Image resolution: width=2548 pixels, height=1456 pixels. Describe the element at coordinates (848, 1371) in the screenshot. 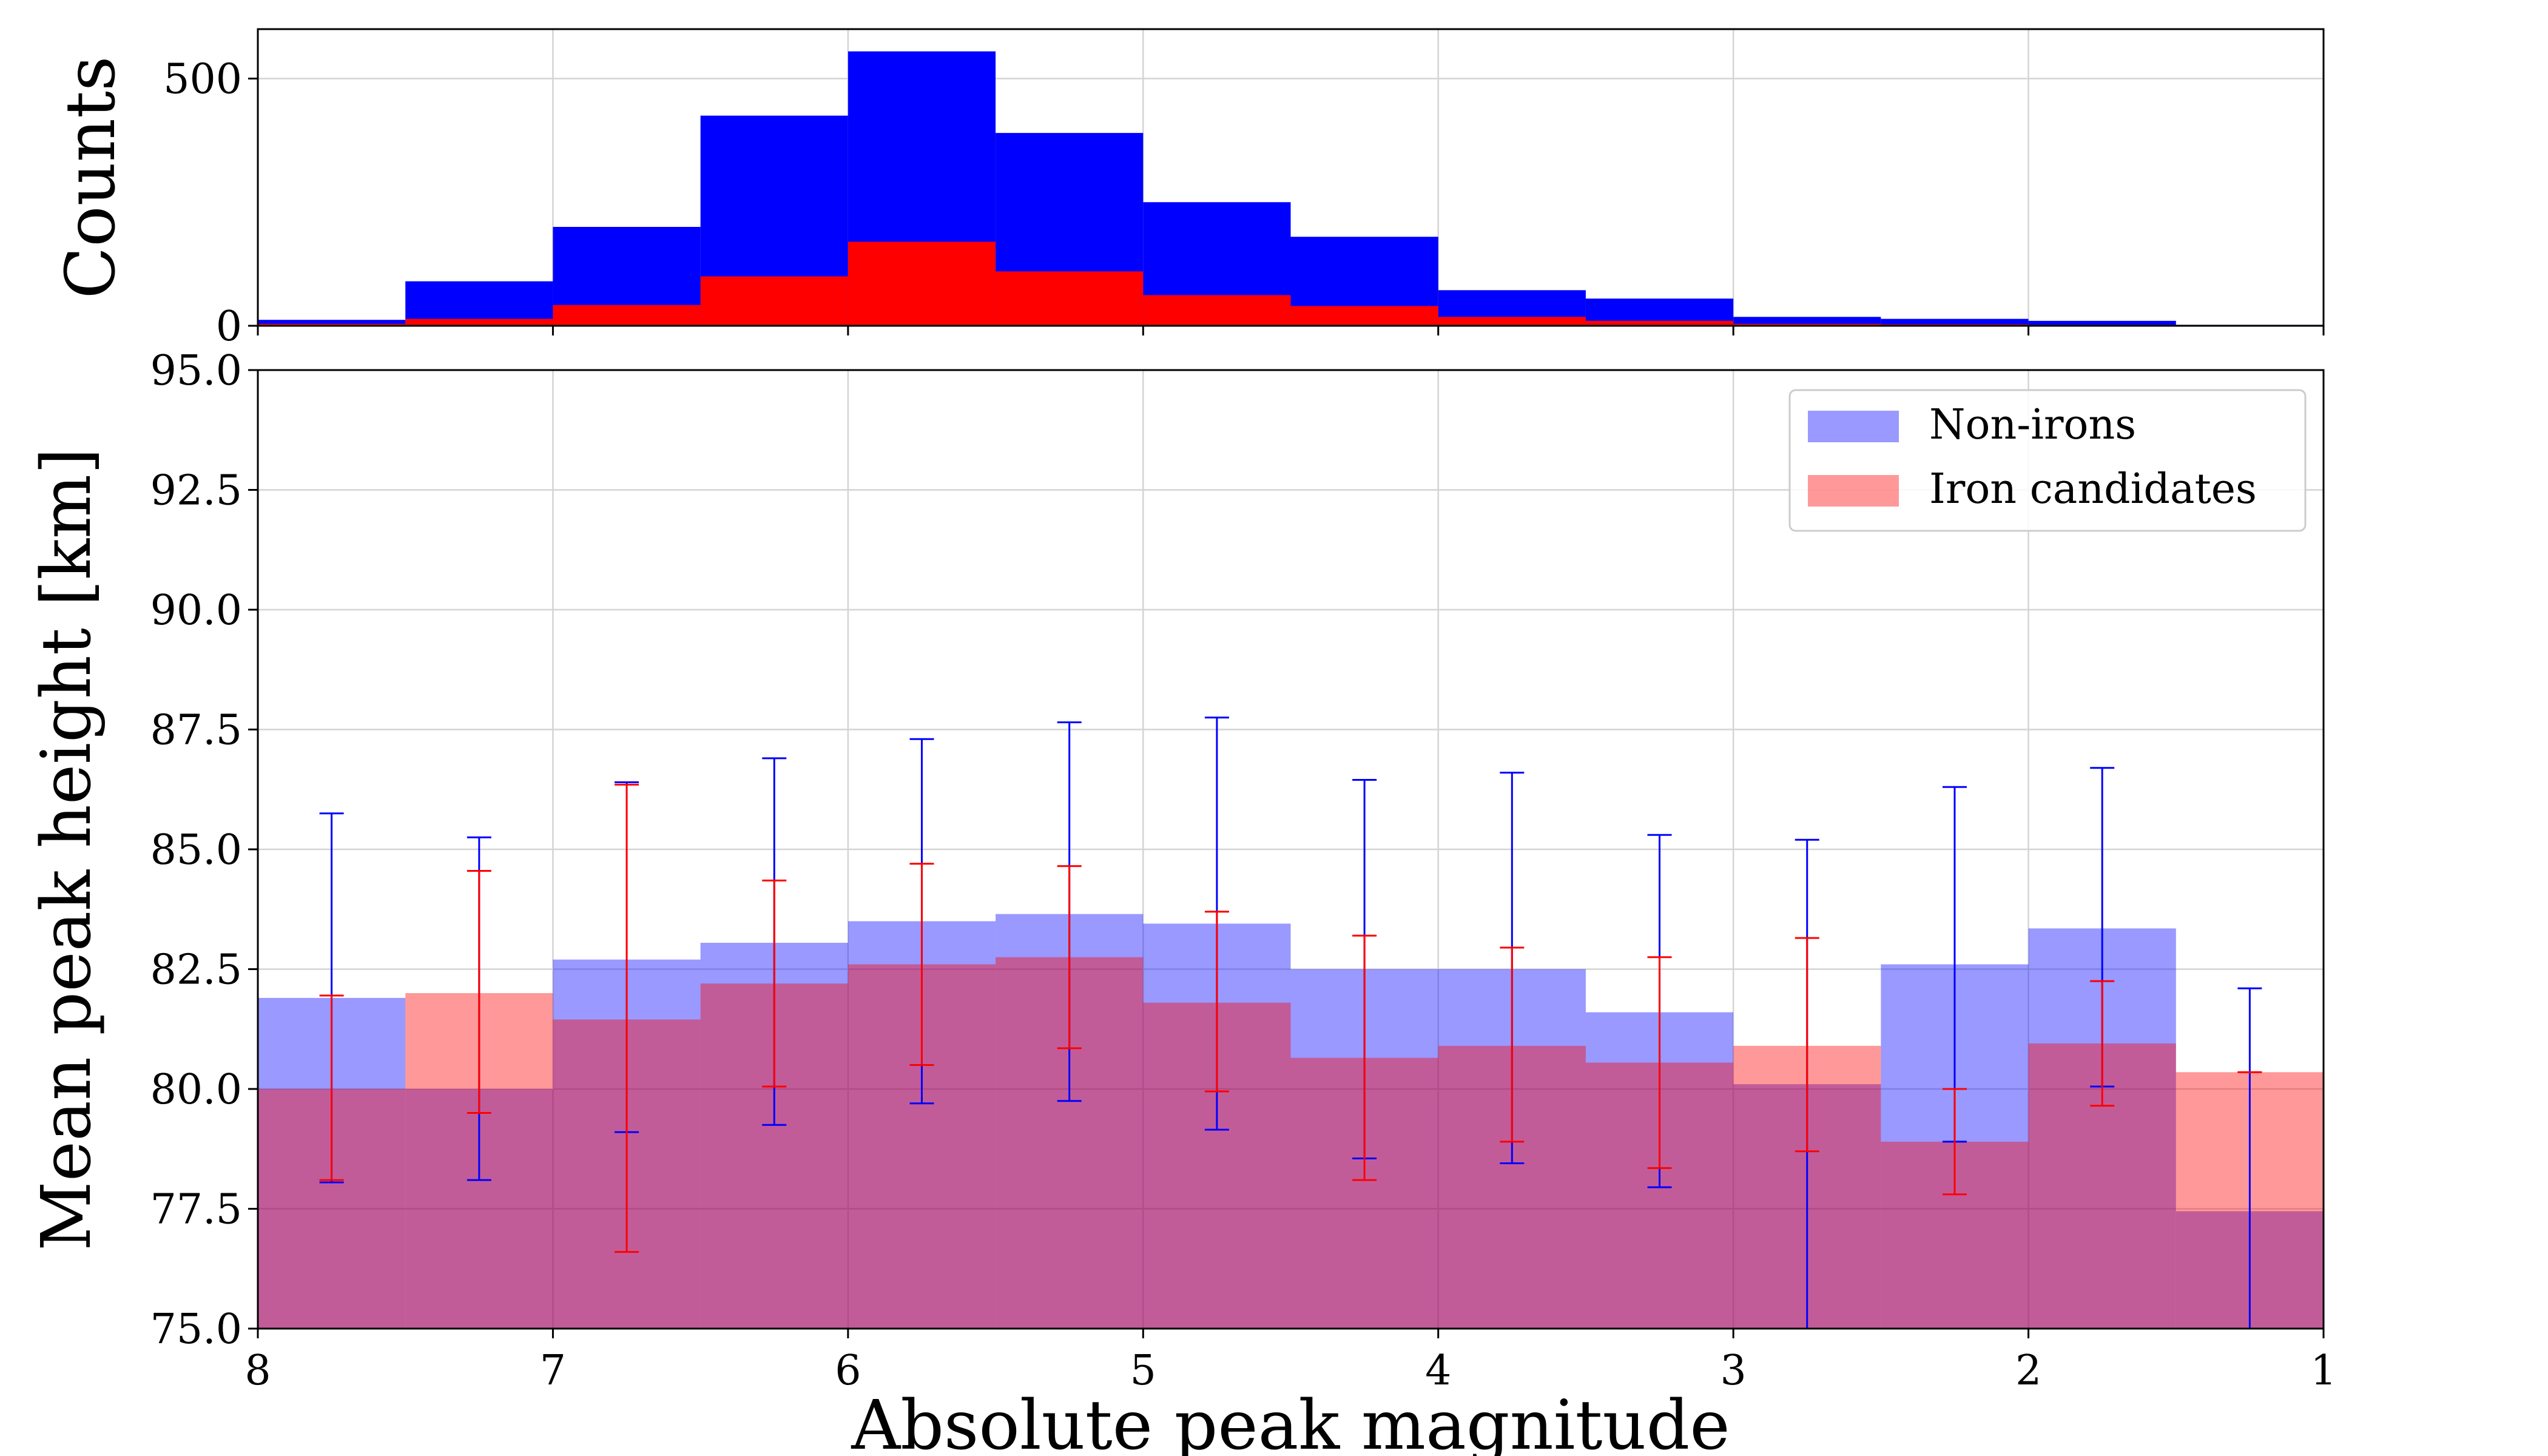

I see `magnitude-x-tick-label: 6` at that location.